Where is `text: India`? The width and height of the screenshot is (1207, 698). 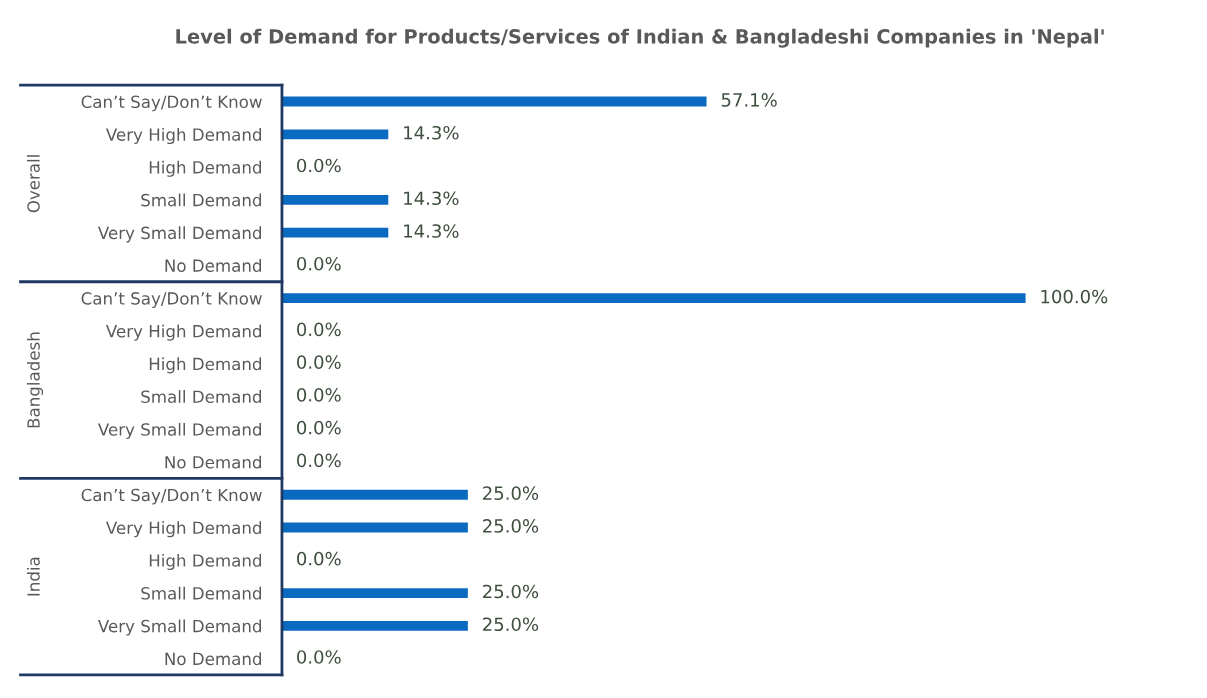
text: India is located at coordinates (33, 576).